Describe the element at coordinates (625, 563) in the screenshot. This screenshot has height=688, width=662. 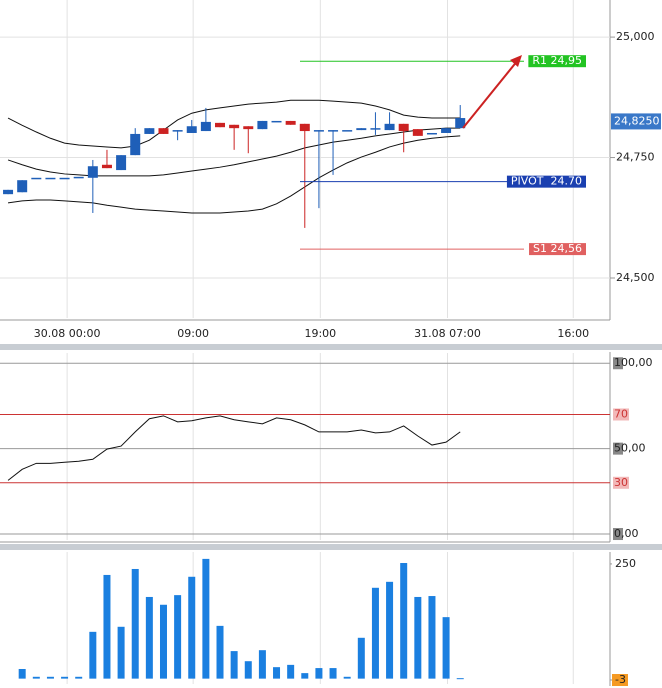
I see `y-tick-label: 250` at that location.